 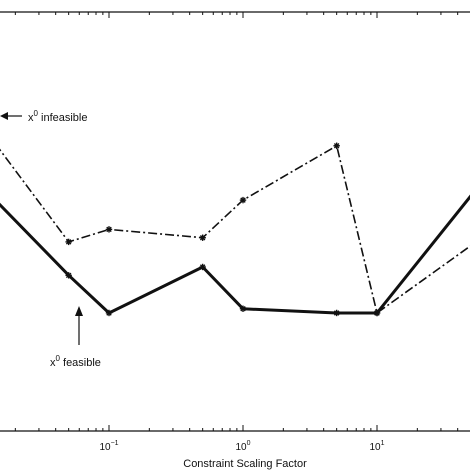 What do you see at coordinates (58, 116) in the screenshot?
I see `infeasible-label: x0 infeasible` at bounding box center [58, 116].